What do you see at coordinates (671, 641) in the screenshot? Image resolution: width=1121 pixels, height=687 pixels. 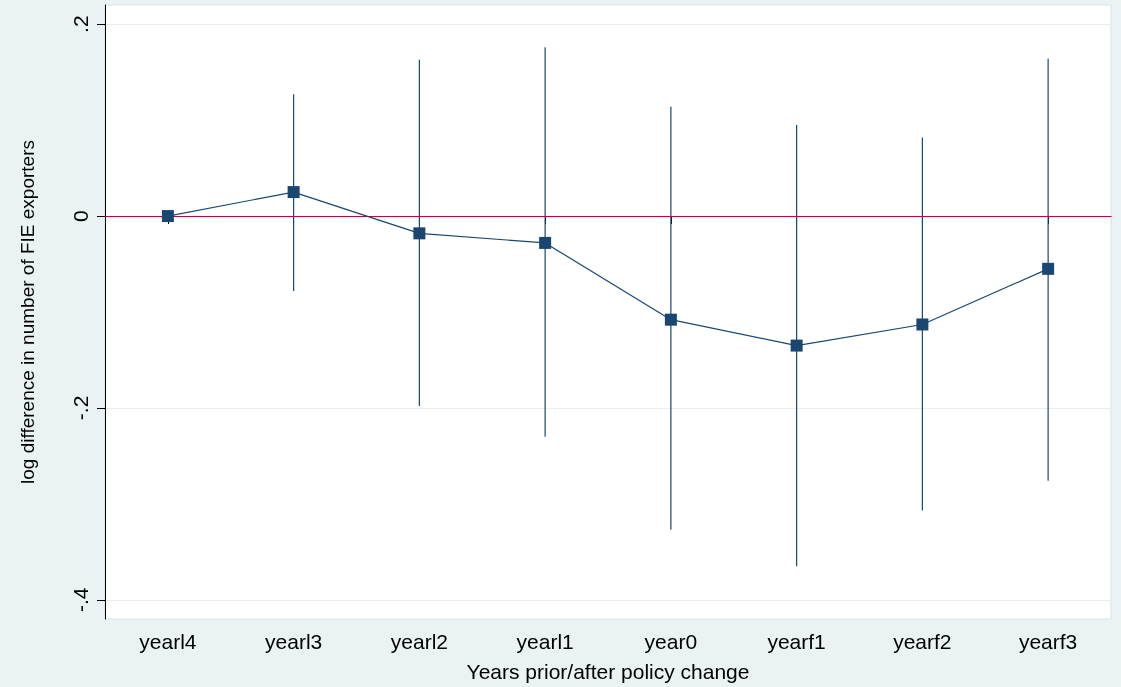 I see `x-tick-label: year0` at bounding box center [671, 641].